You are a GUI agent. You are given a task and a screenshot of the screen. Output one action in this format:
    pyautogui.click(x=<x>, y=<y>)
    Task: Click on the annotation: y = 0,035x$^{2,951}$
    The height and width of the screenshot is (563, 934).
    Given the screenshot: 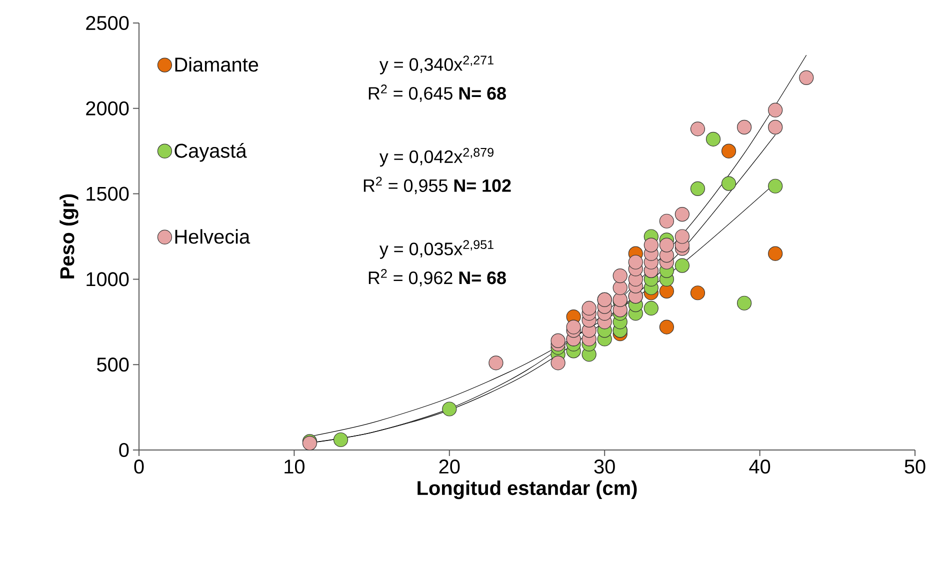 What is the action you would take?
    pyautogui.click(x=436, y=249)
    